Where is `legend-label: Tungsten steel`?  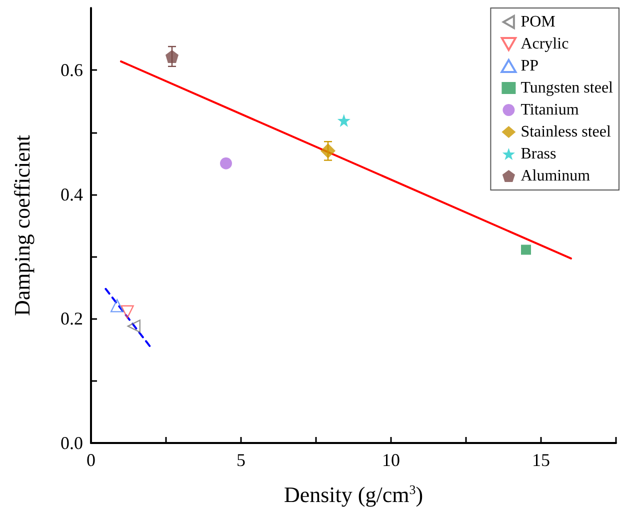 legend-label: Tungsten steel is located at coordinates (567, 88).